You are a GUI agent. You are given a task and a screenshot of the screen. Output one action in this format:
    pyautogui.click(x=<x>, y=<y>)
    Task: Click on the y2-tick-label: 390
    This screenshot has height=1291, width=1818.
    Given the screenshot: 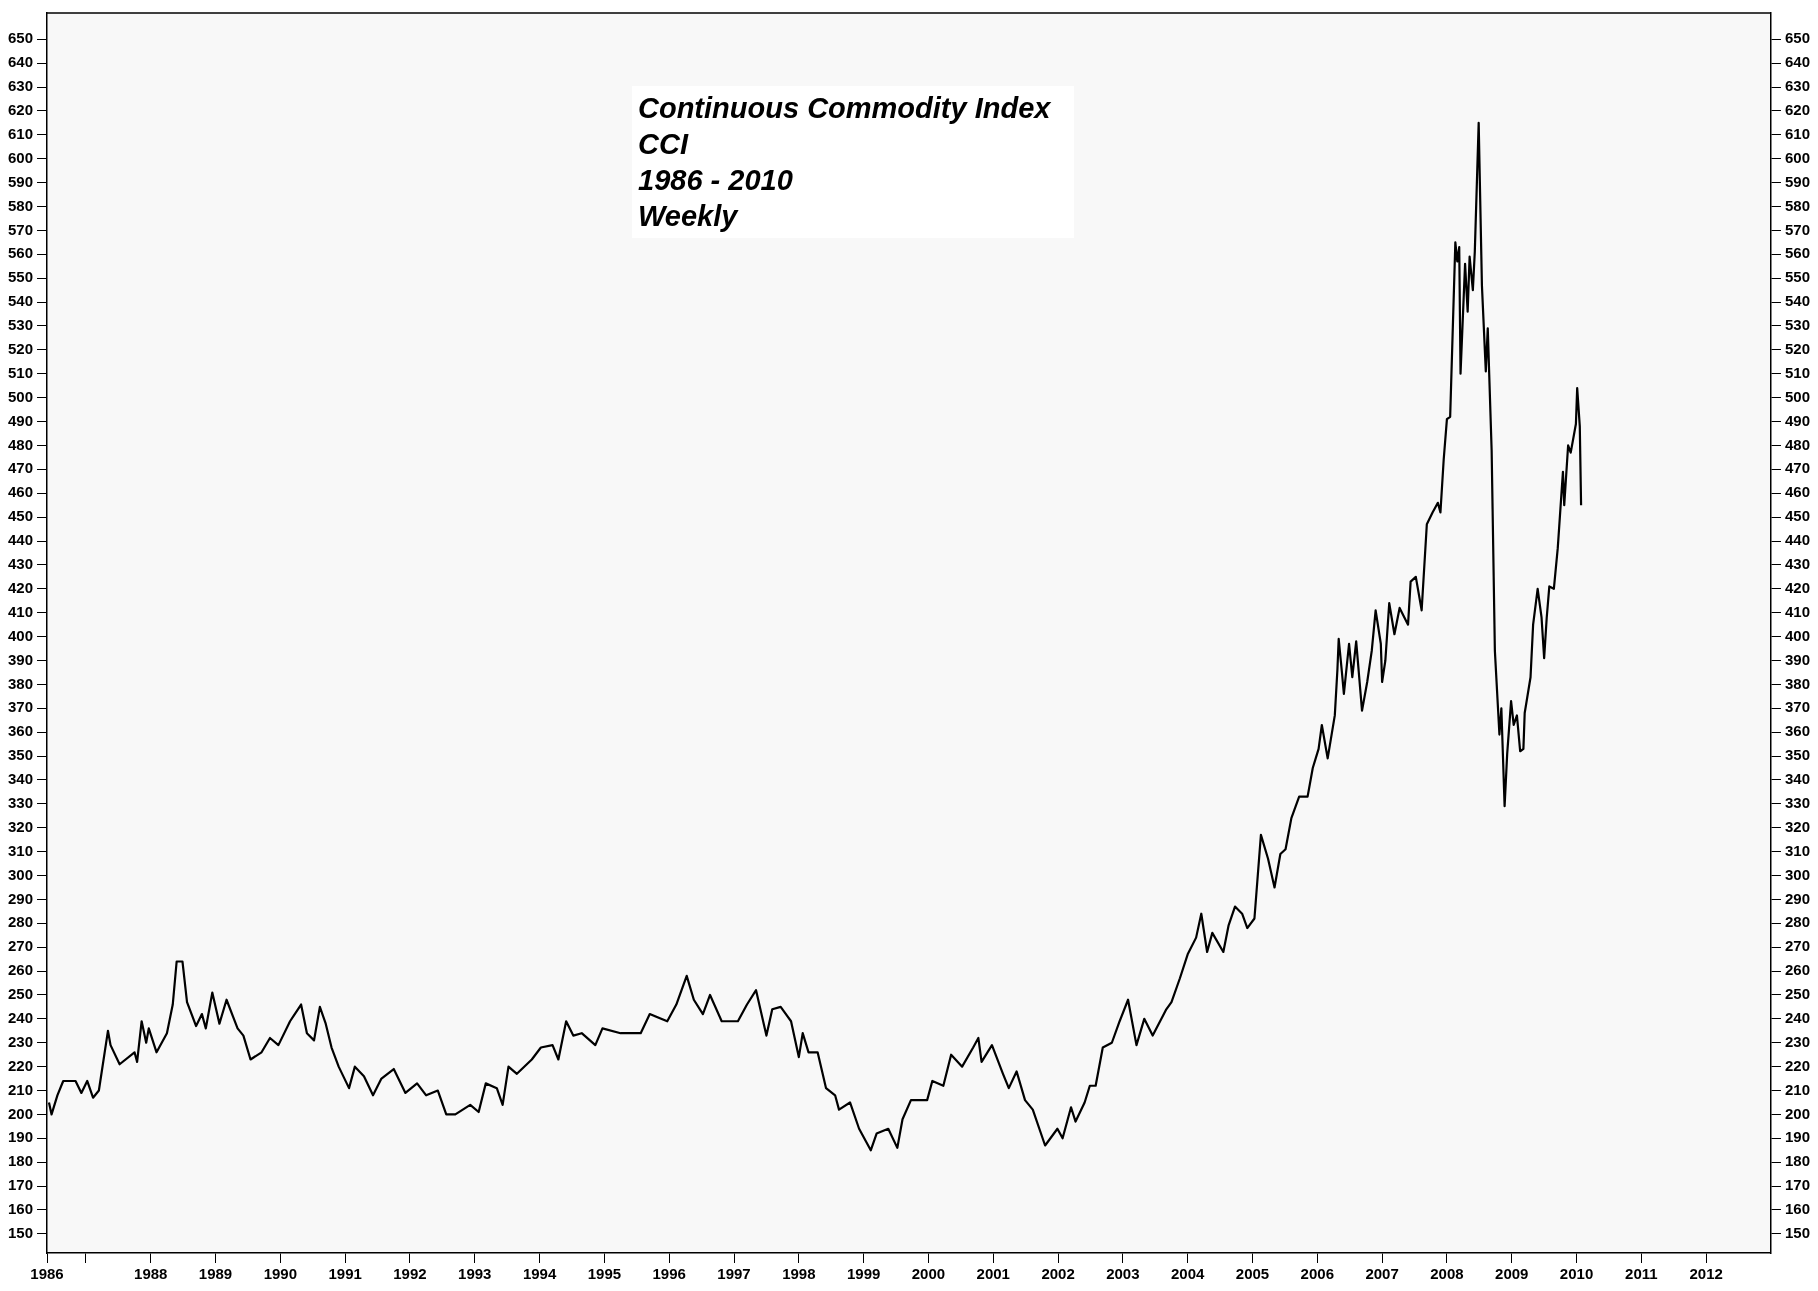 What is the action you would take?
    pyautogui.click(x=1797, y=659)
    